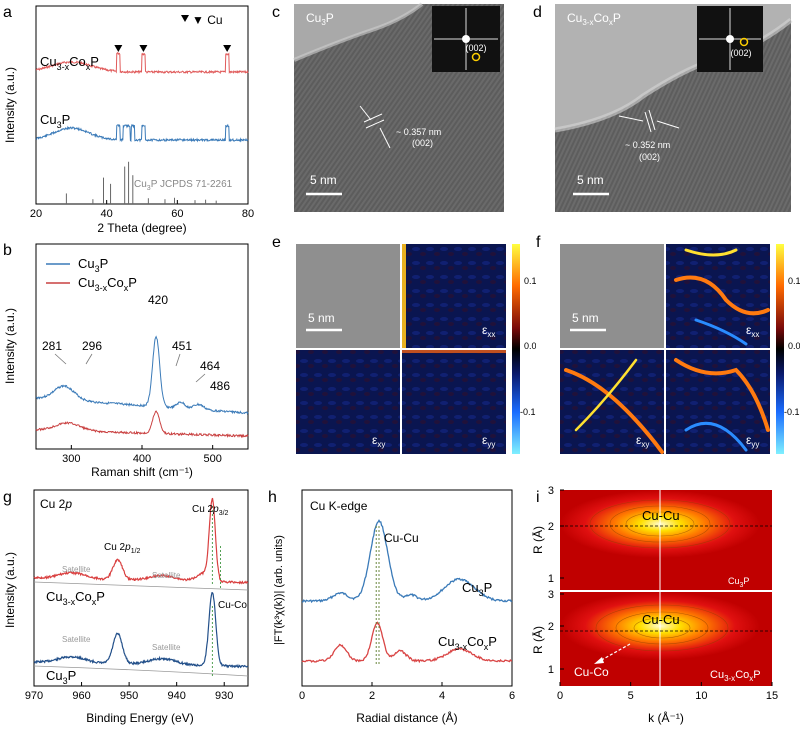 Image resolution: width=800 pixels, height=736 pixels. I want to click on panel-letter: h, so click(272, 497).